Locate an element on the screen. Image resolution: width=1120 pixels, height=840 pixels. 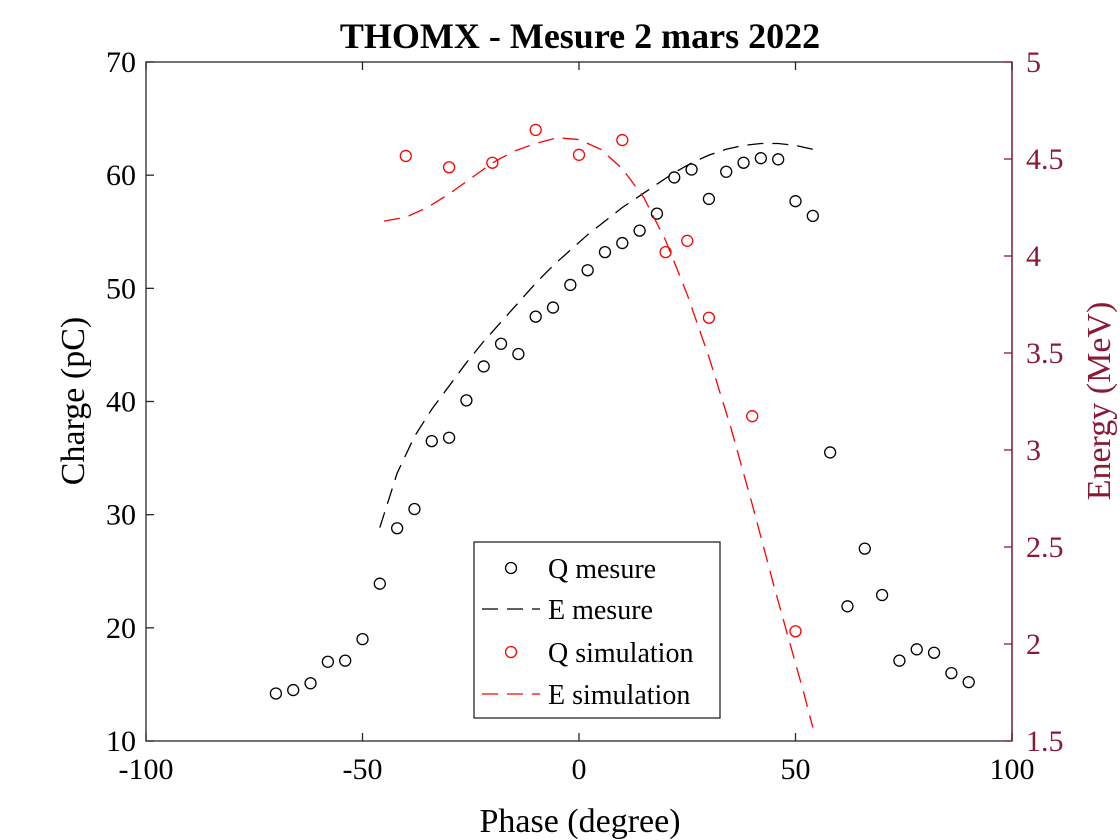
x-tick-label: -100 is located at coordinates (146, 769).